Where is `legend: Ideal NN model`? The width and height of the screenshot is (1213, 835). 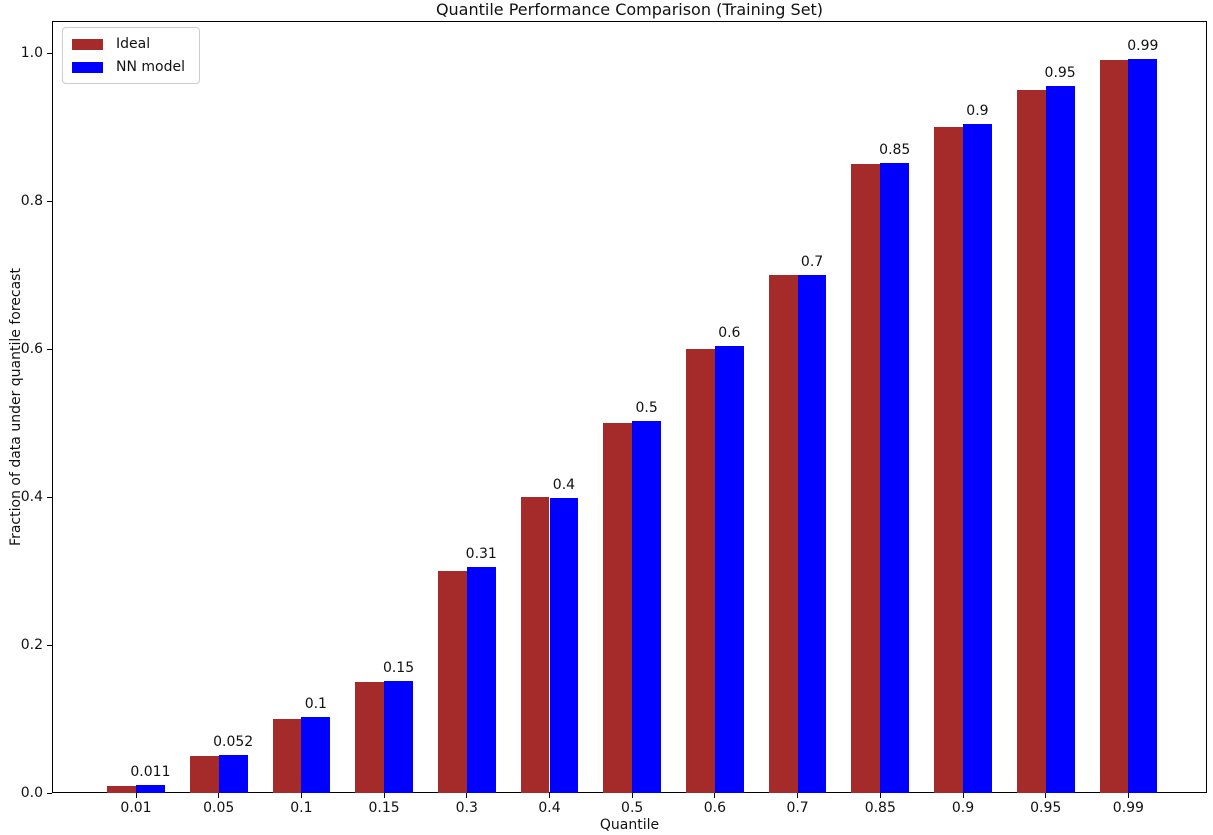 legend: Ideal NN model is located at coordinates (131, 55).